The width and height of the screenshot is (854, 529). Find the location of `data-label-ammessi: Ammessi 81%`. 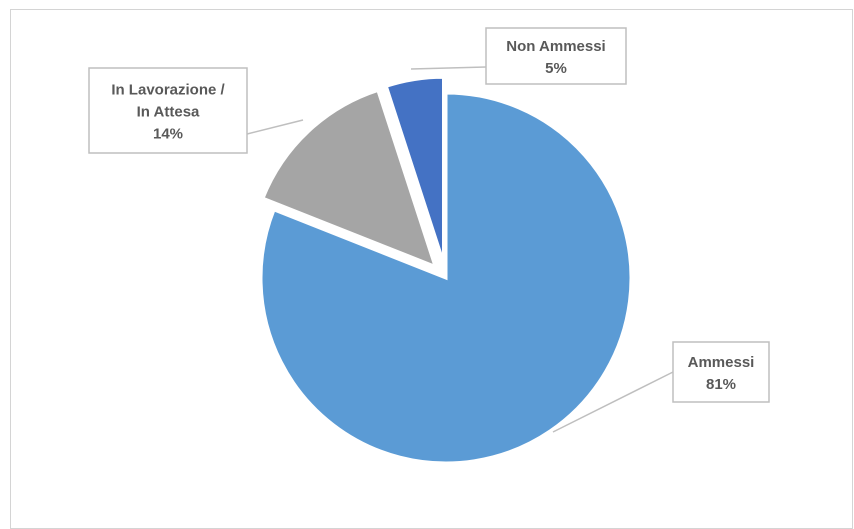

data-label-ammessi: Ammessi 81% is located at coordinates (721, 372).